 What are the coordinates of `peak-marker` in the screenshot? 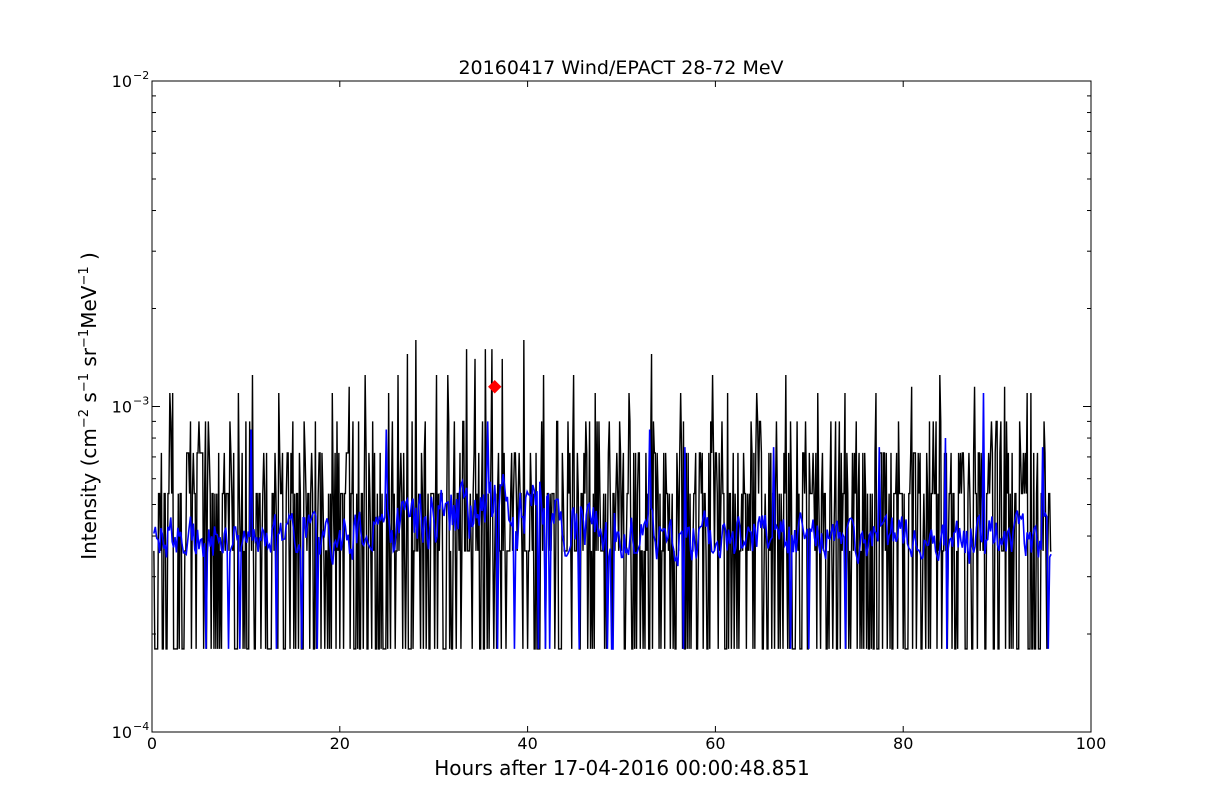 It's located at (495, 387).